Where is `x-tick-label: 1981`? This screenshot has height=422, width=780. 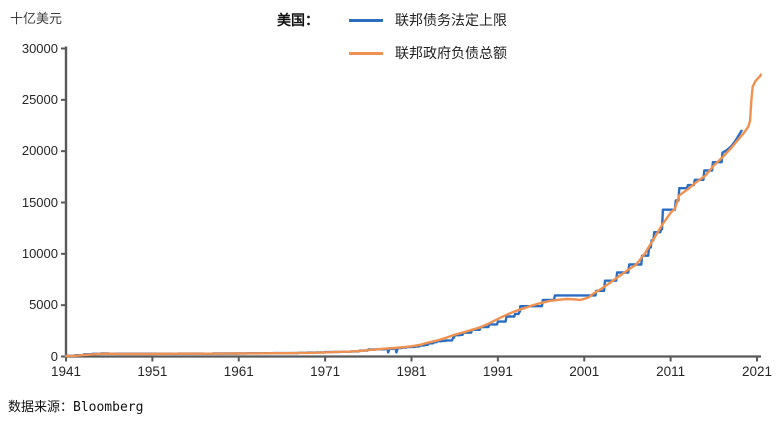 x-tick-label: 1981 is located at coordinates (411, 371).